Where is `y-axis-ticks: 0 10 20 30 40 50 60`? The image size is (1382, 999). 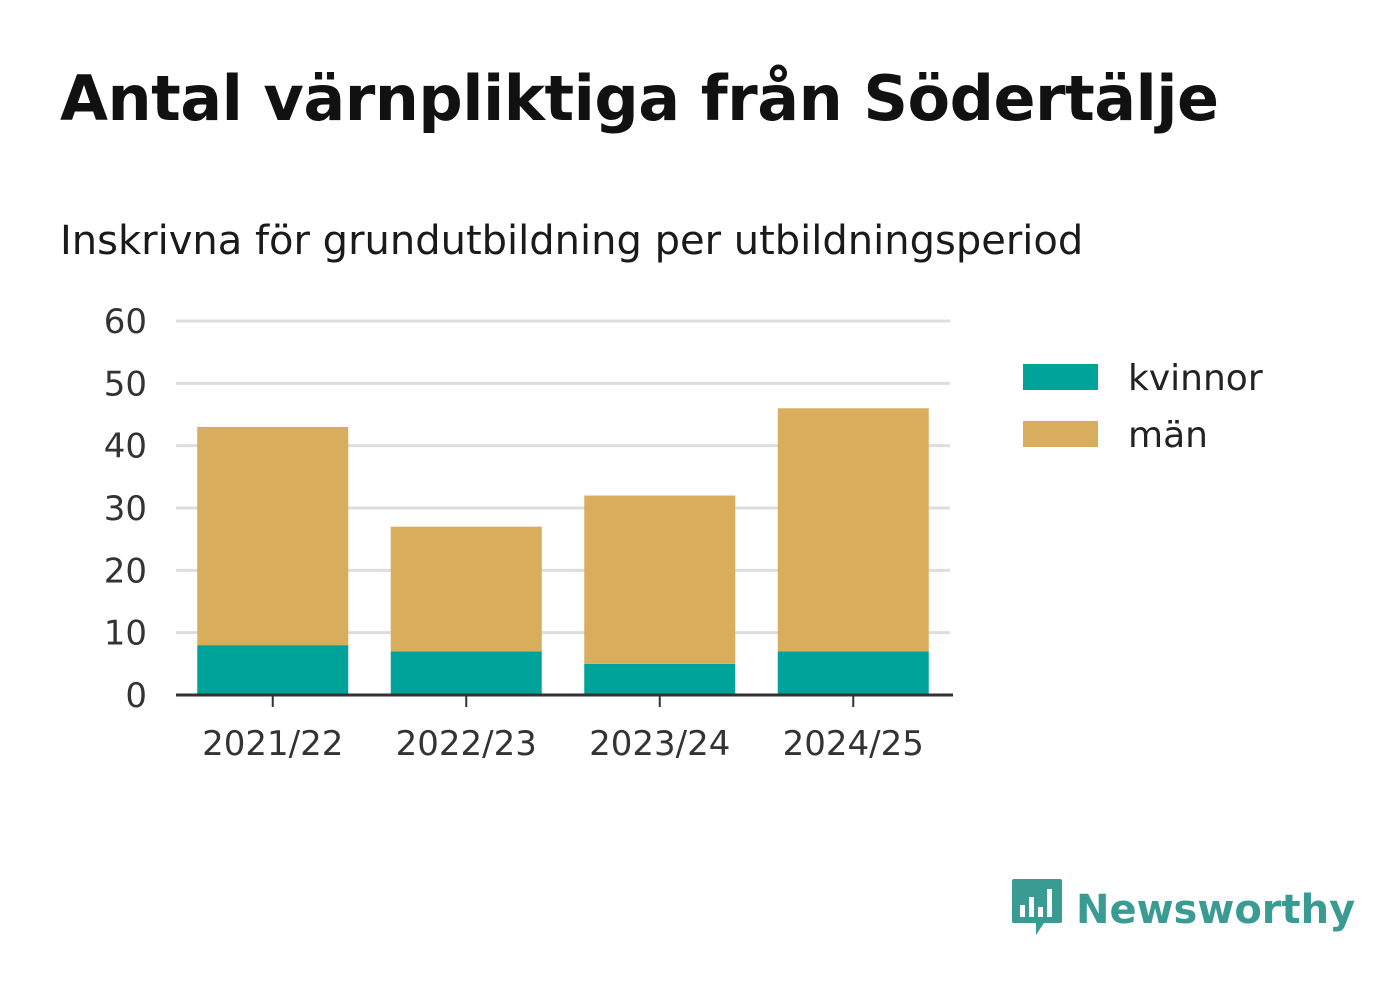
y-axis-ticks: 0 10 20 30 40 50 60 is located at coordinates (125, 509).